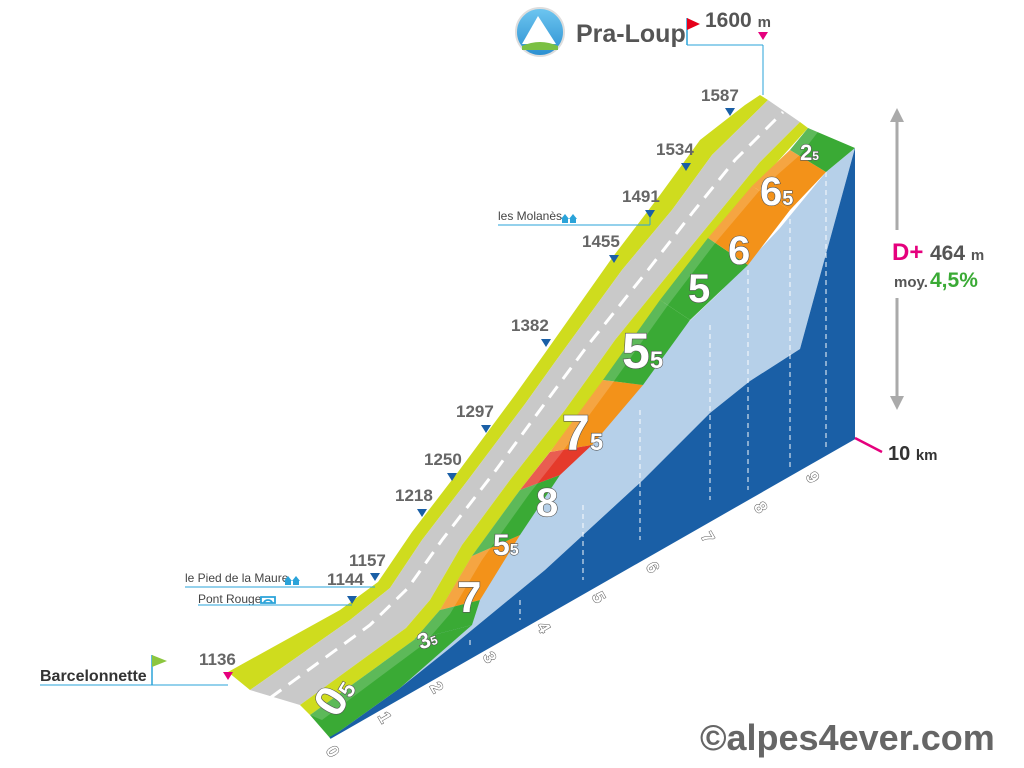 The height and width of the screenshot is (768, 1024). What do you see at coordinates (345, 579) in the screenshot?
I see `altitude-label: 1144` at bounding box center [345, 579].